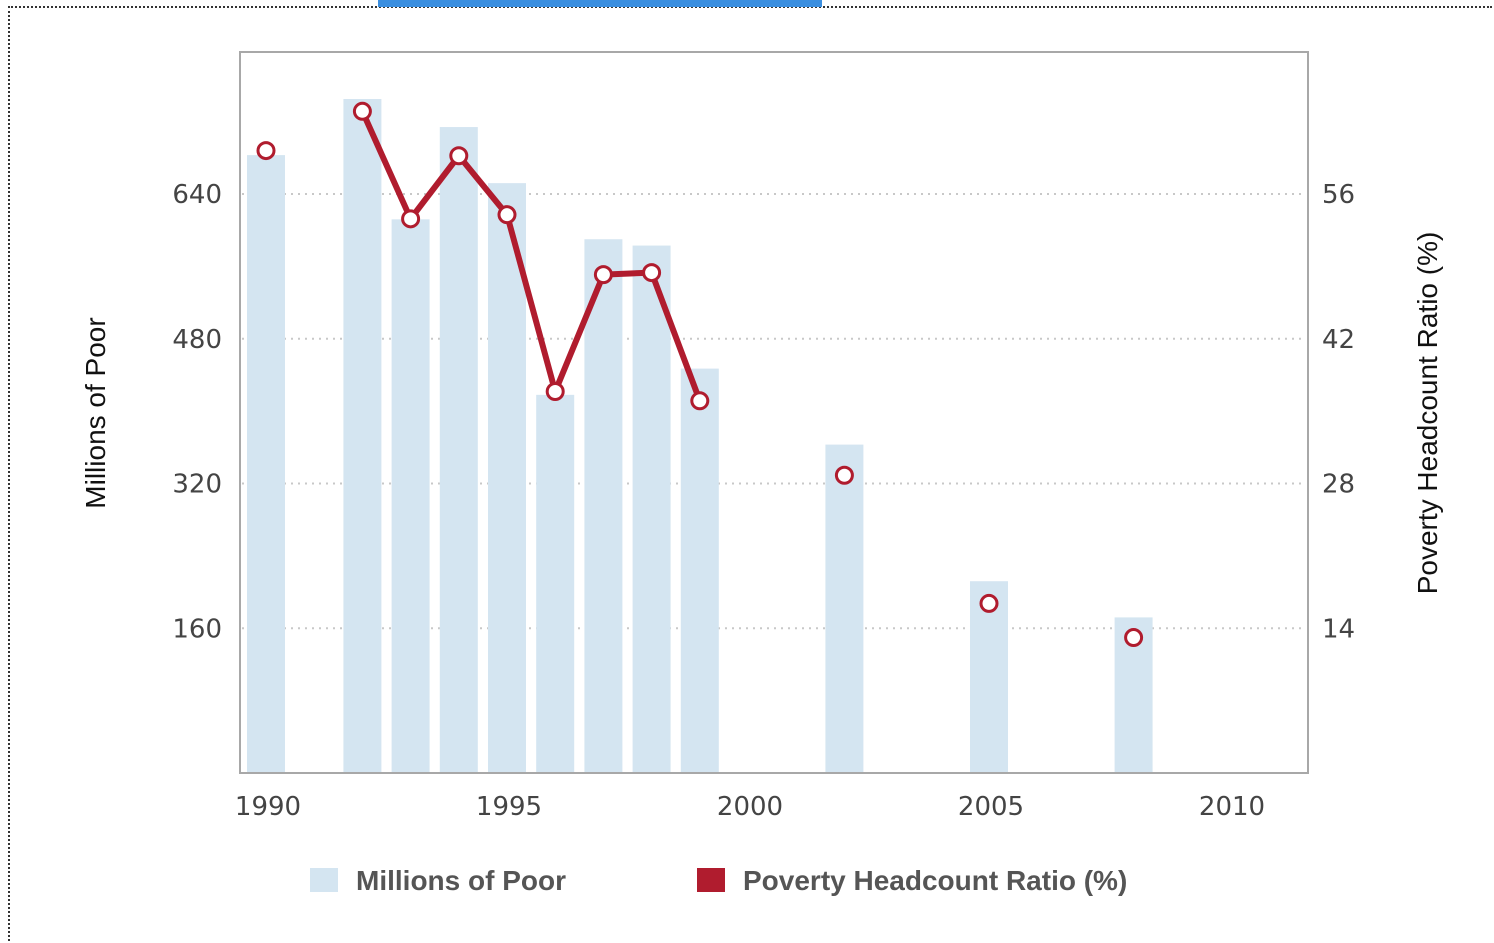 This screenshot has width=1494, height=943. Describe the element at coordinates (600, 3) in the screenshot. I see `top-tab-highlight` at that location.